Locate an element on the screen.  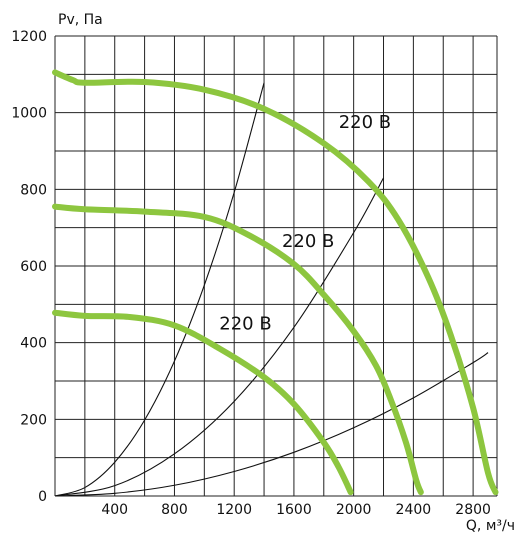
x-tick-label: 400 is located at coordinates (114, 510).